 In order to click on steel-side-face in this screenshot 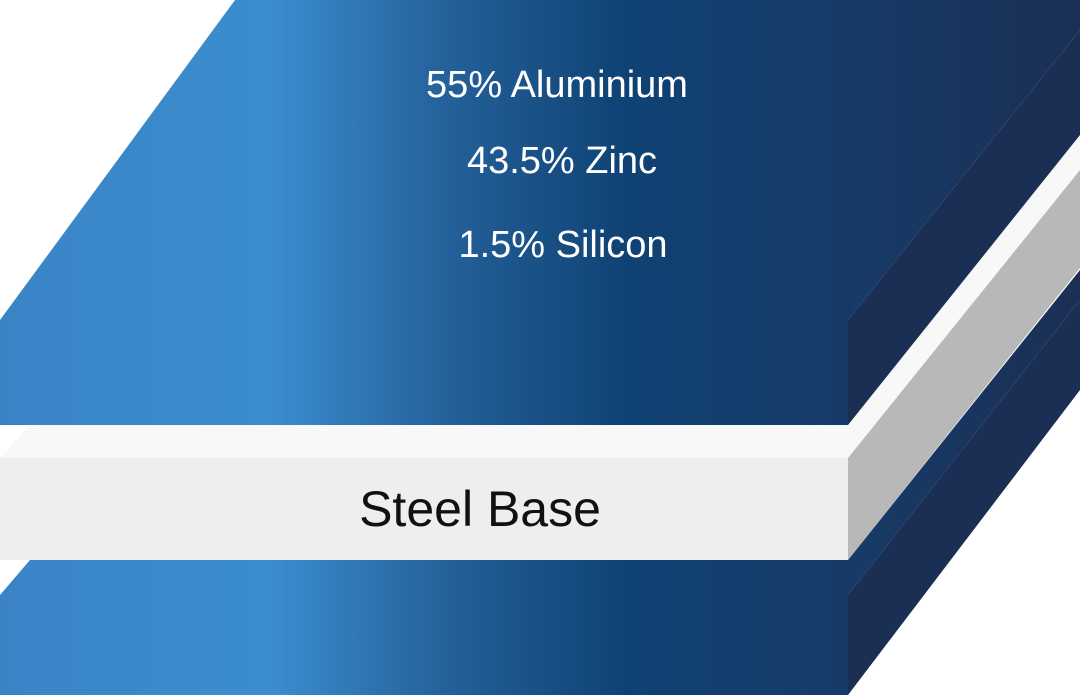, I will do `click(964, 365)`.